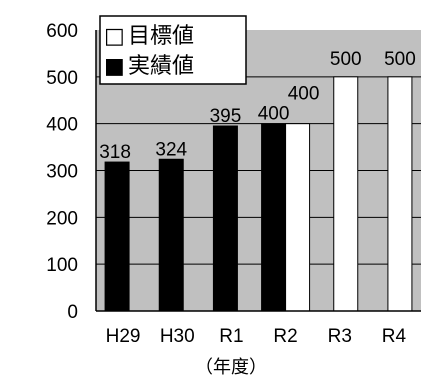 The height and width of the screenshot is (379, 430). Describe the element at coordinates (115, 152) in the screenshot. I see `data-label: 318` at that location.